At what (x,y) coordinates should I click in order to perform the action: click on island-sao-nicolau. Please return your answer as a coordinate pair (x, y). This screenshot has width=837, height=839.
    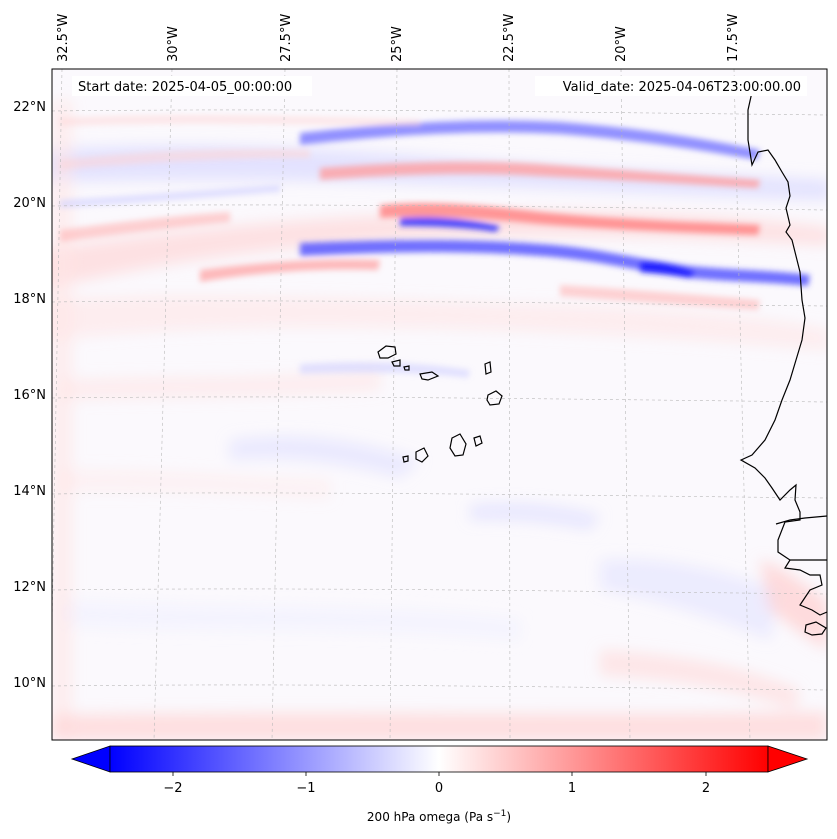
    Looking at the image, I should click on (429, 376).